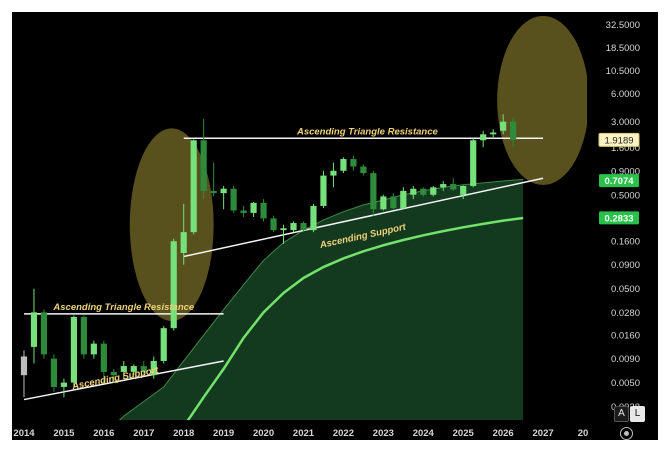  What do you see at coordinates (625, 313) in the screenshot?
I see `y-tick-label: 0.0280` at bounding box center [625, 313].